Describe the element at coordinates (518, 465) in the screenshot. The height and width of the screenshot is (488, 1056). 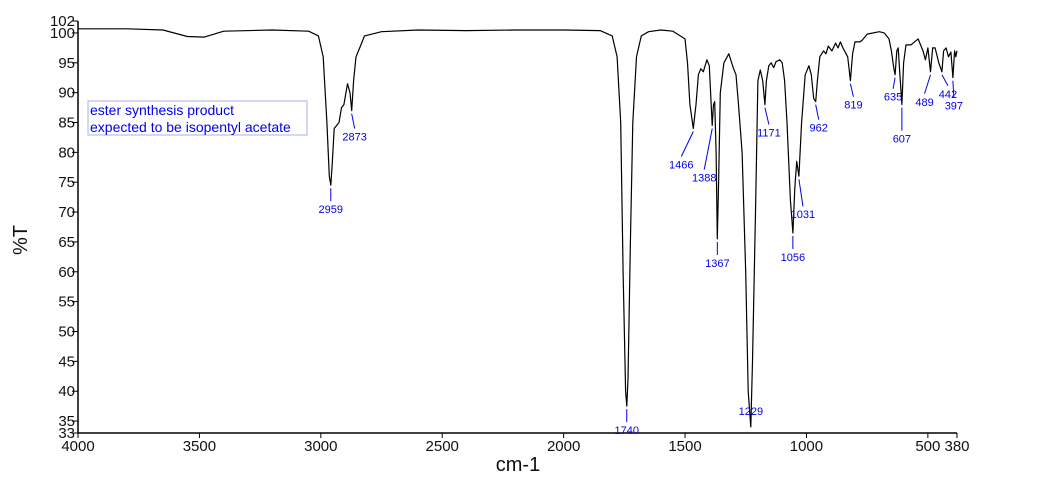
I see `x-axis-label: cm-1` at that location.